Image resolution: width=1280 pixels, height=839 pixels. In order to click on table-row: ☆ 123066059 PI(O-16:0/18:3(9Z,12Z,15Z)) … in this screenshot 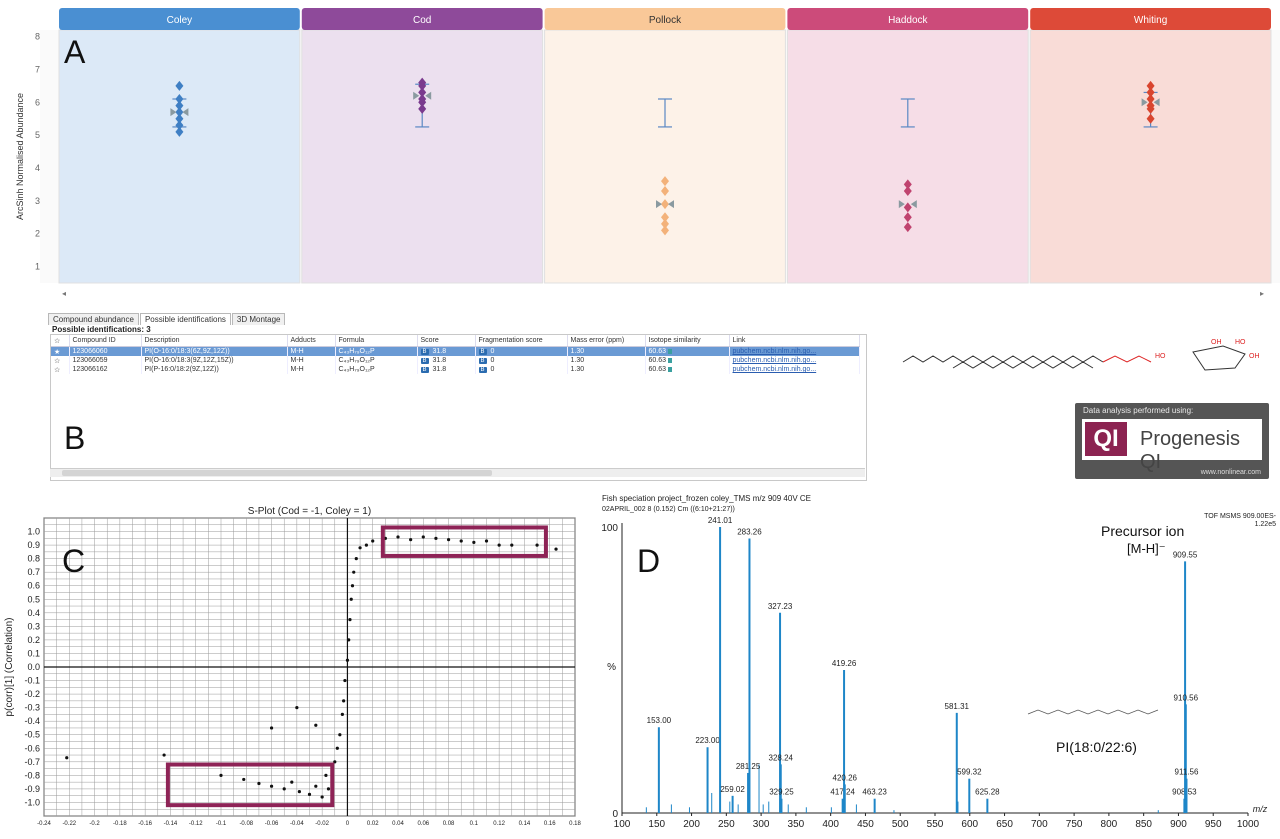, I will do `click(455, 360)`.